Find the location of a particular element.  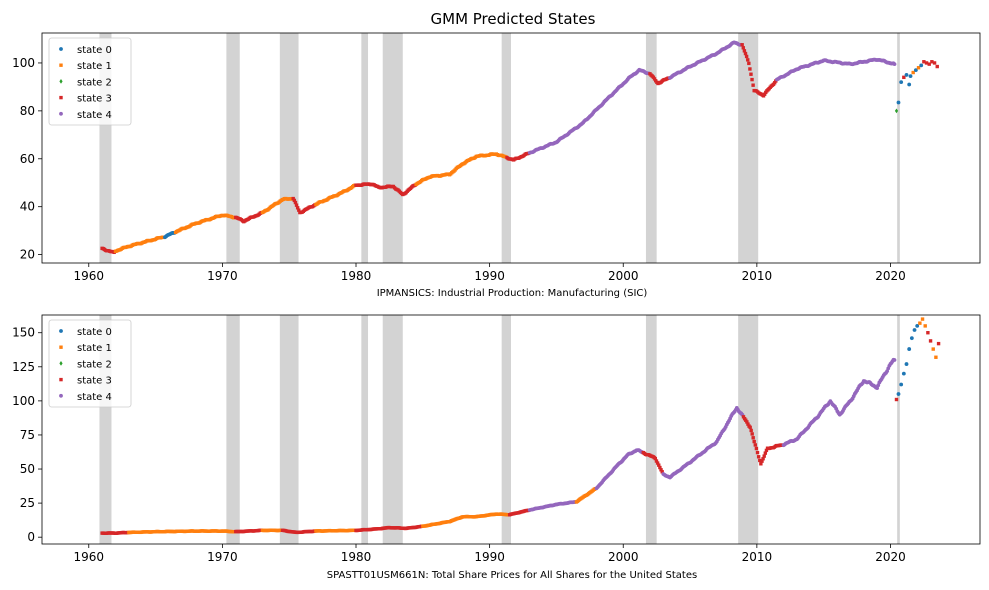

legend-label: state 4 is located at coordinates (94, 397).